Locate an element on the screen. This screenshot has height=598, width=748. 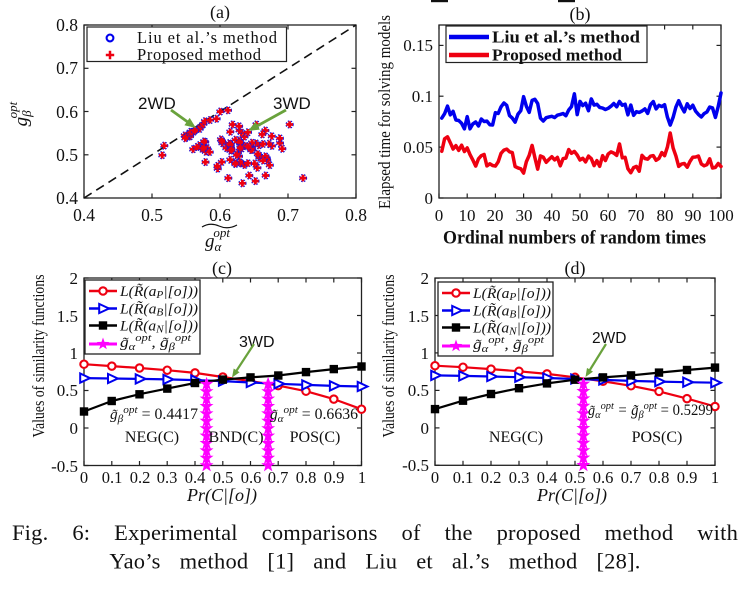
svg-text: 40 is located at coordinates (552, 215).